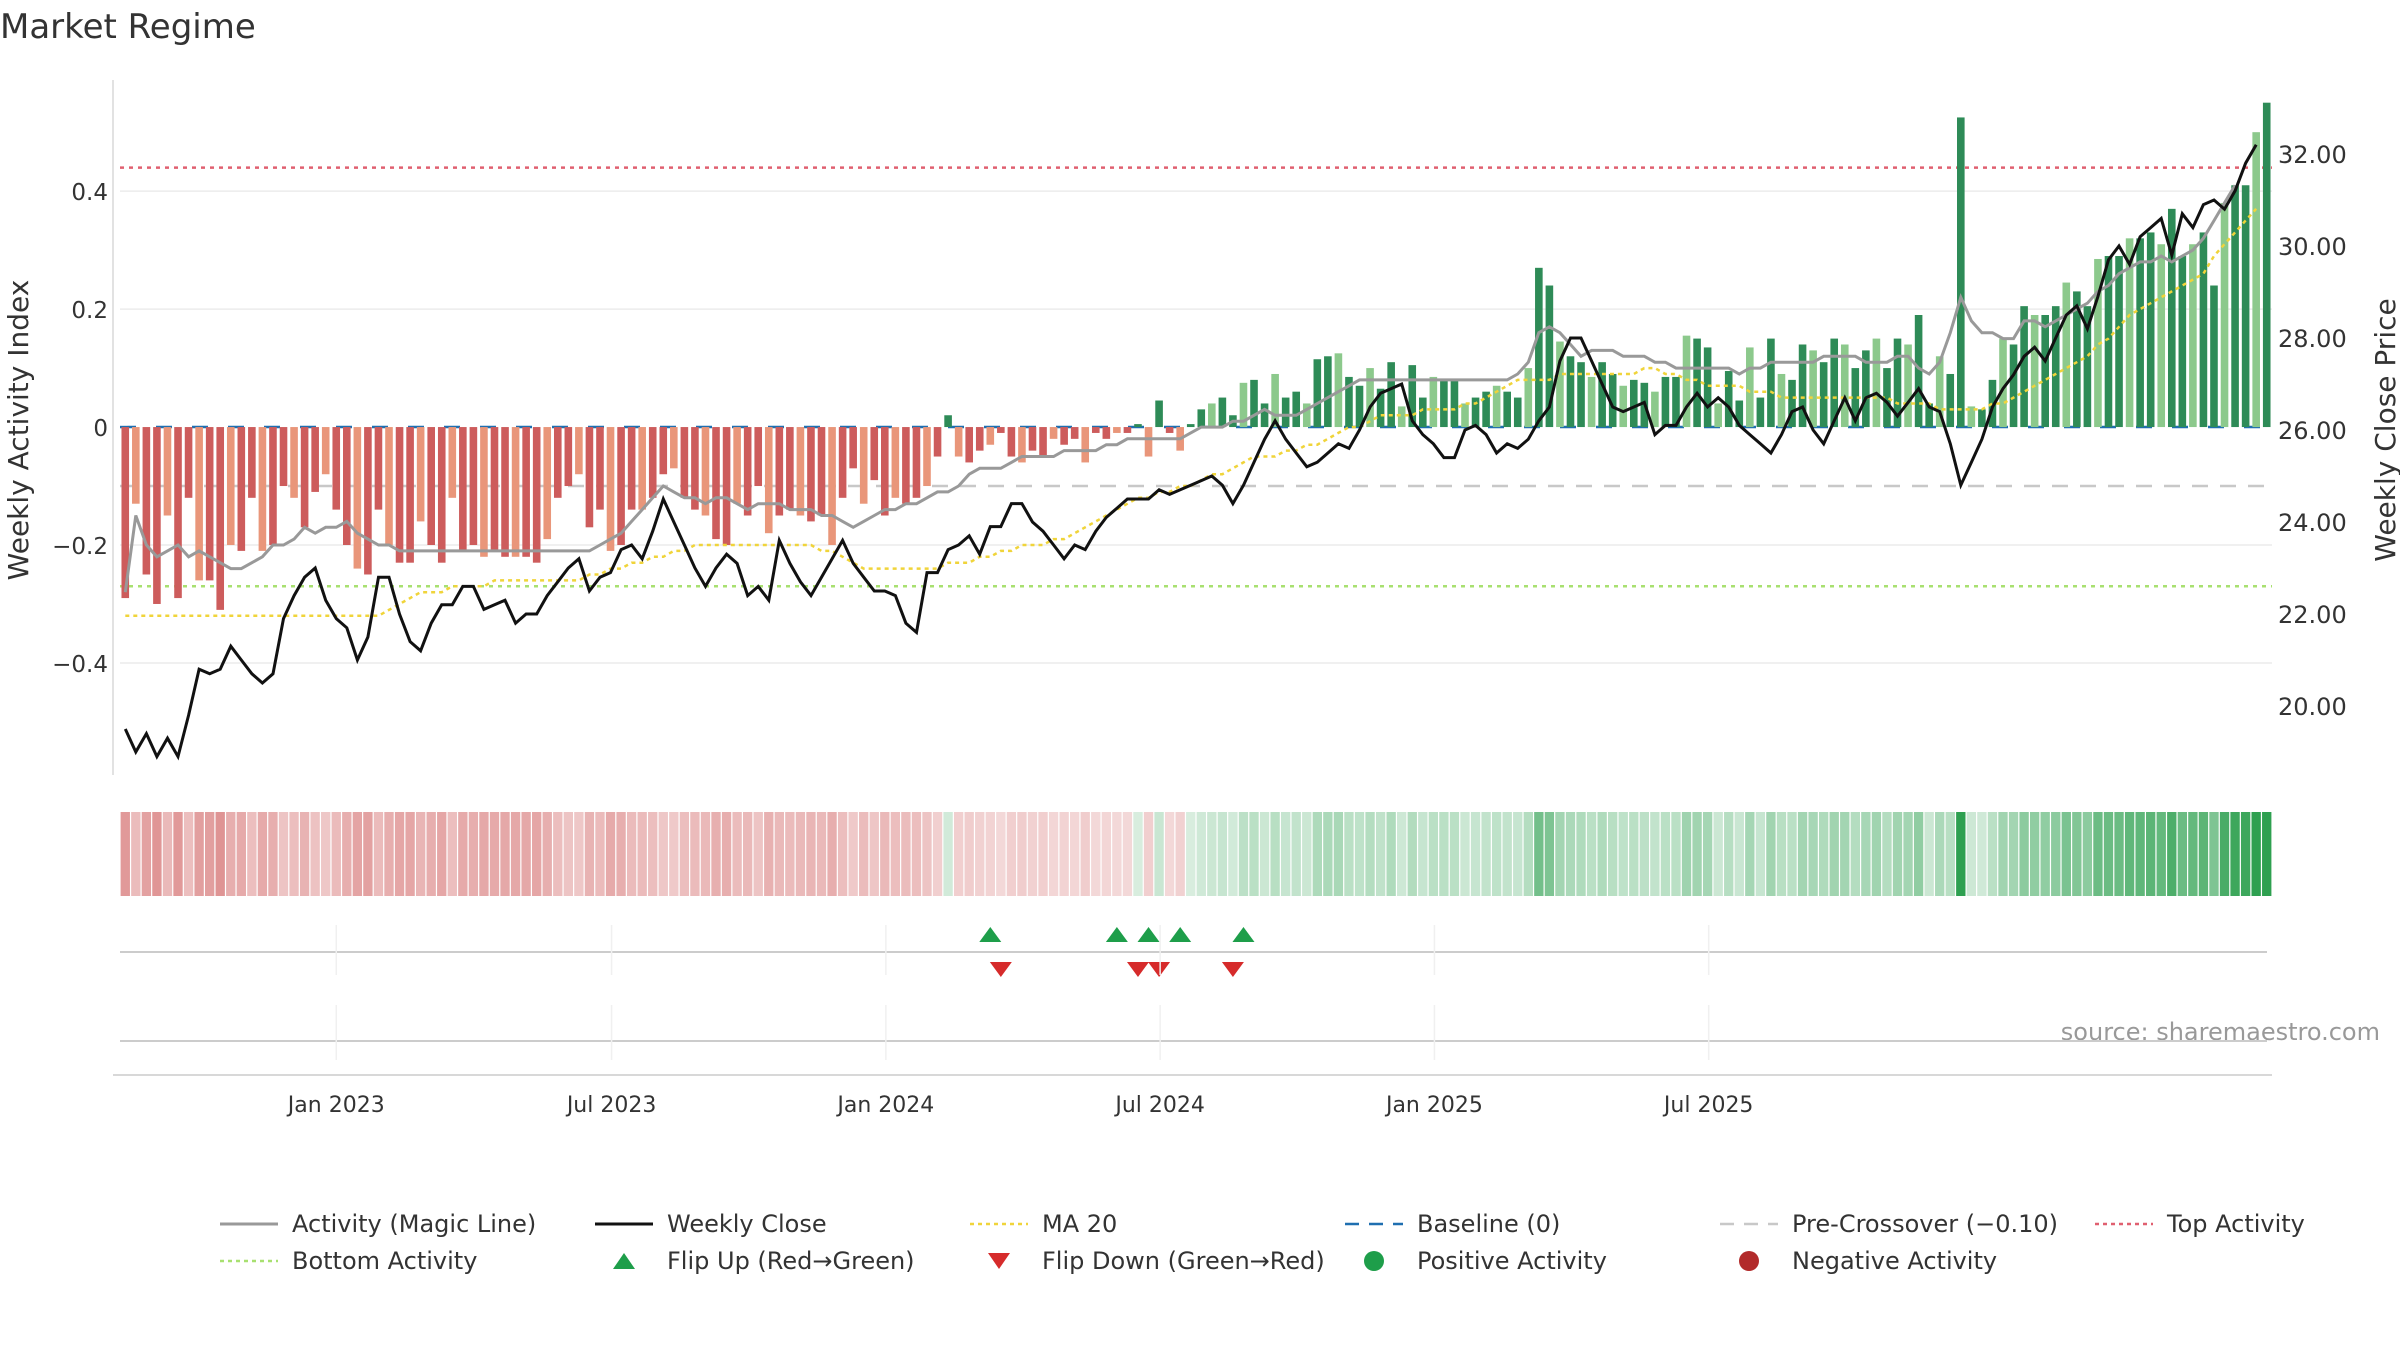  I want to click on y2-axis-label: Weekly Close Price, so click(2384, 429).